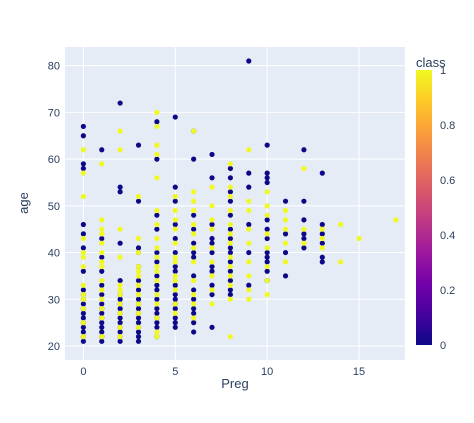 The image size is (474, 423). What do you see at coordinates (234, 383) in the screenshot?
I see `x-axis-title: Preg` at bounding box center [234, 383].